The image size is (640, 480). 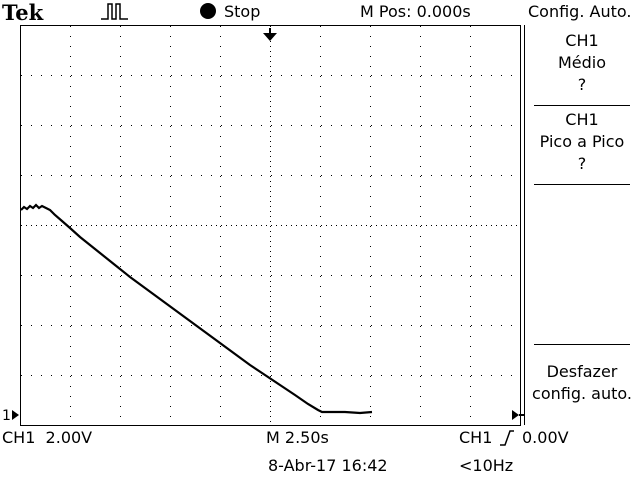 What do you see at coordinates (208, 11) in the screenshot?
I see `stop-dot-icon` at bounding box center [208, 11].